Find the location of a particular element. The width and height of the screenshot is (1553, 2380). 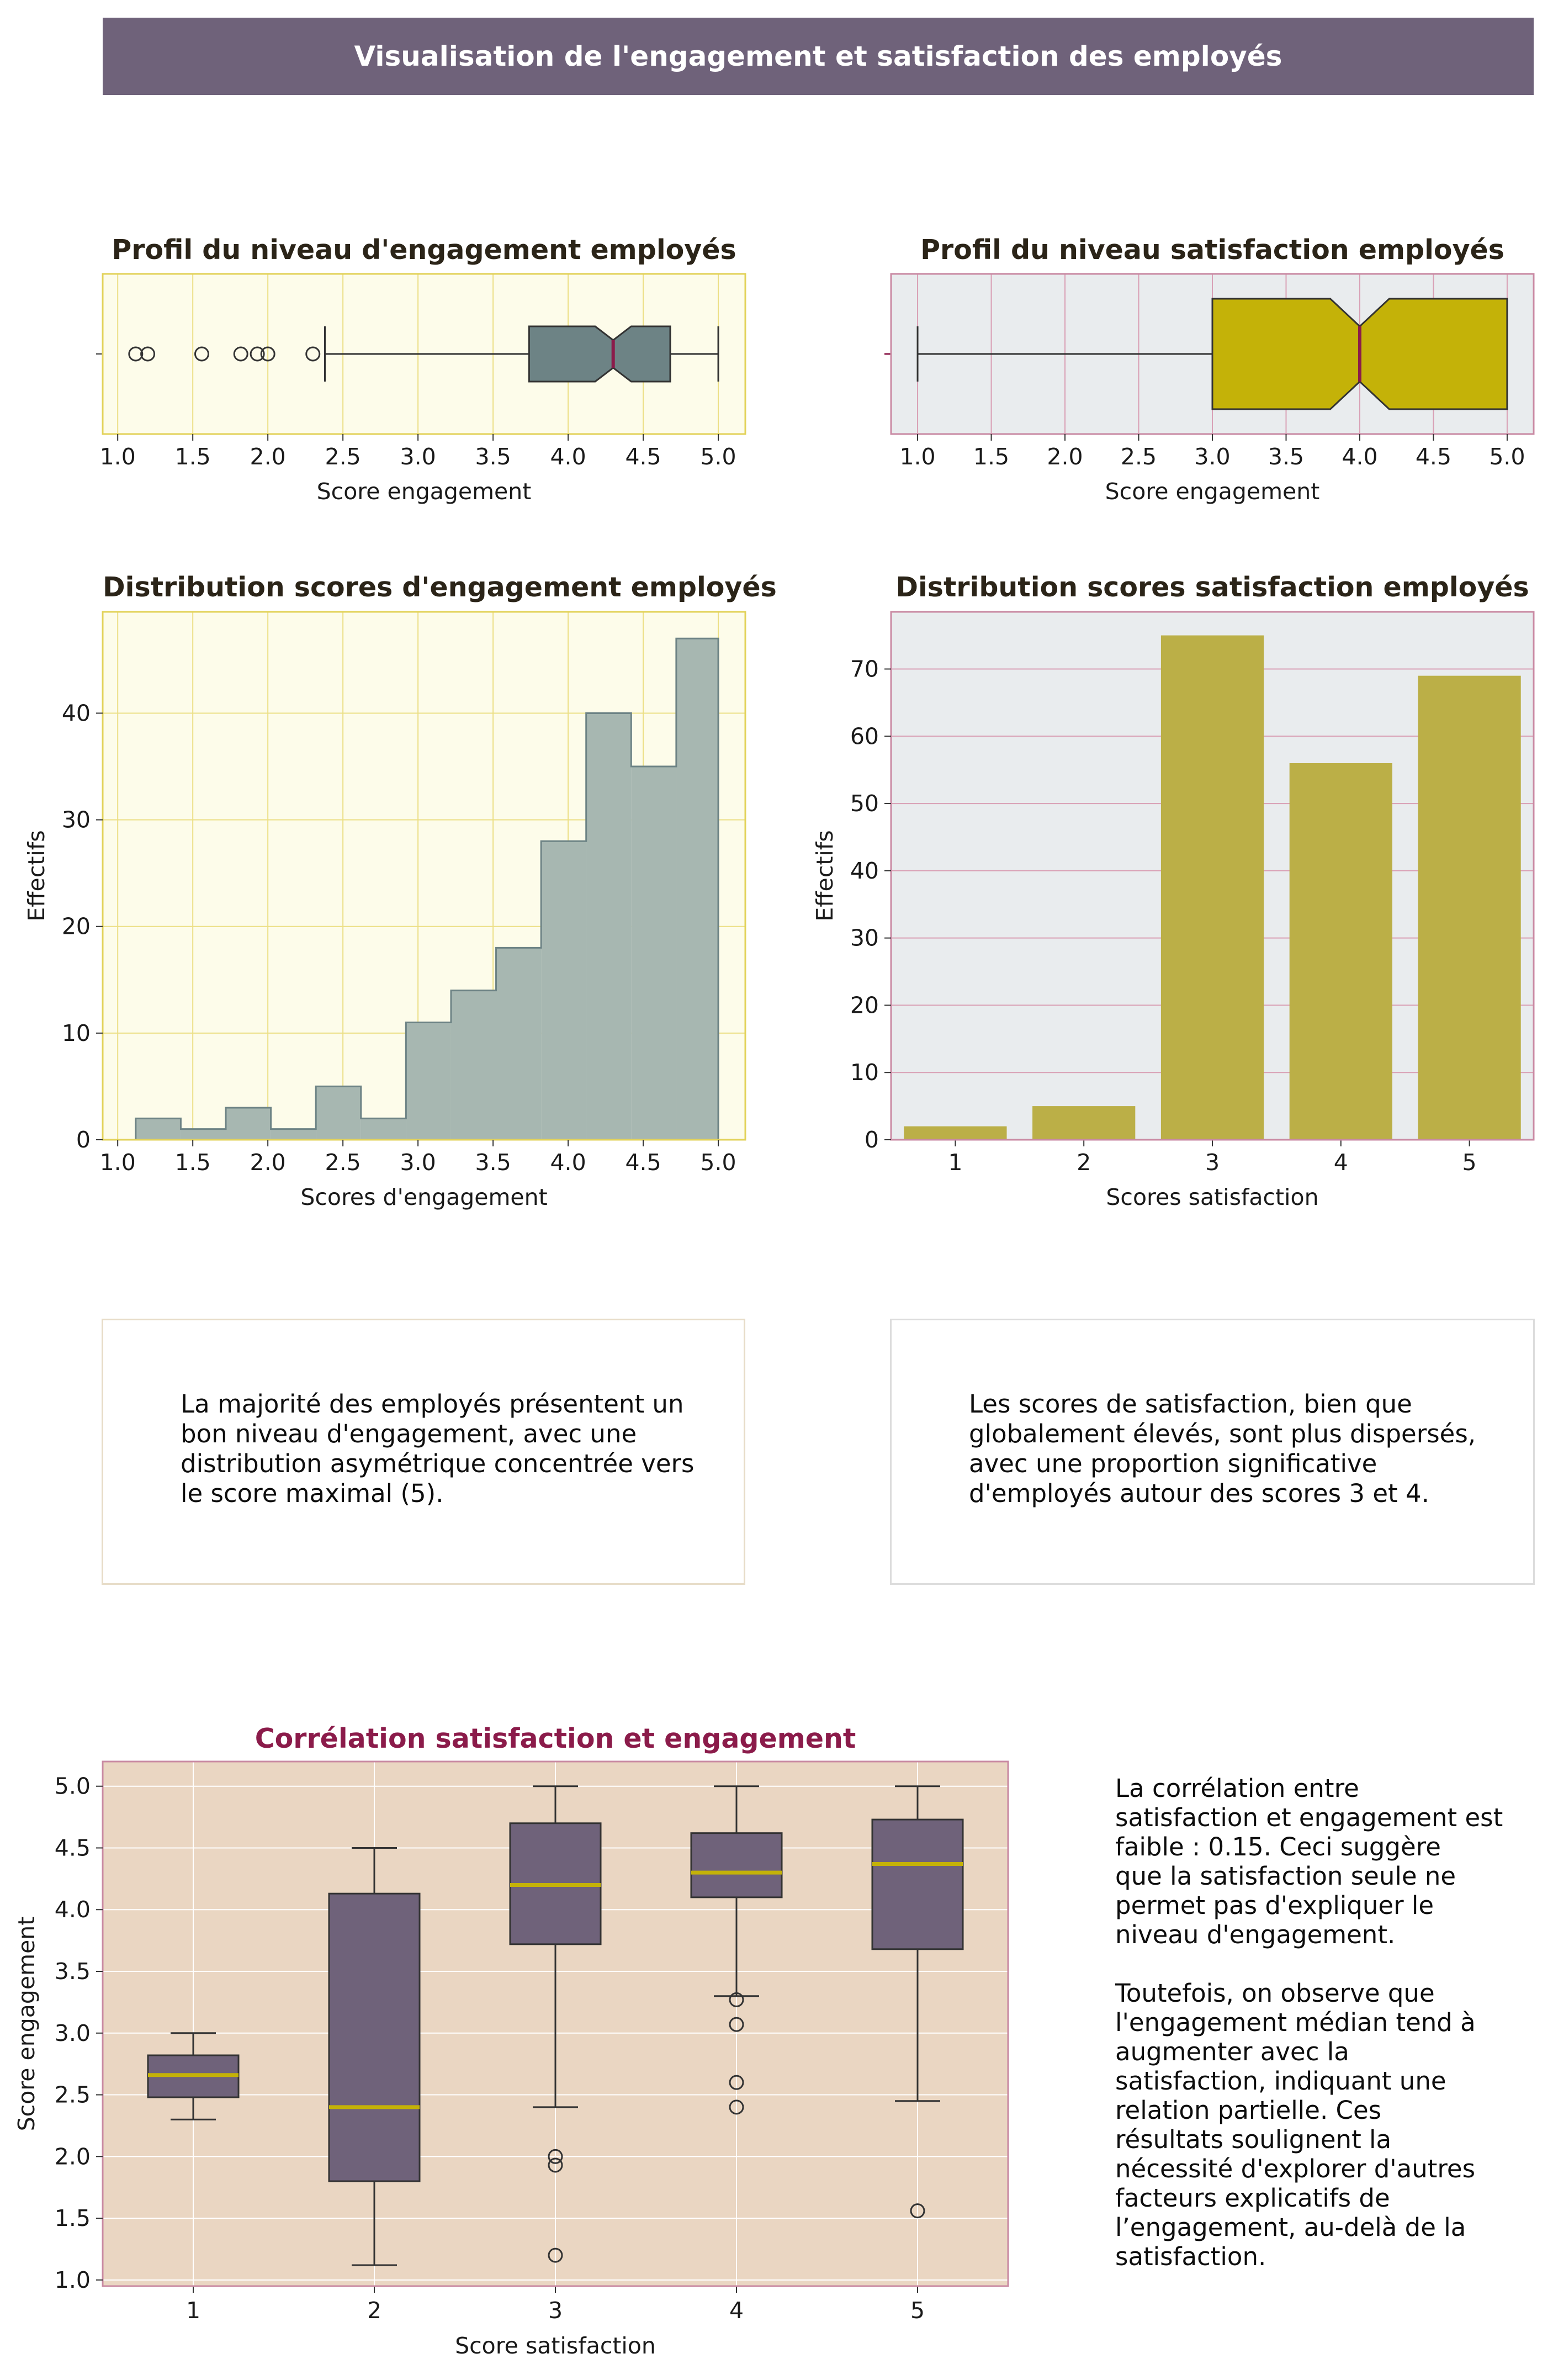

corr-y-tick-label: 3.5 is located at coordinates (73, 1971).